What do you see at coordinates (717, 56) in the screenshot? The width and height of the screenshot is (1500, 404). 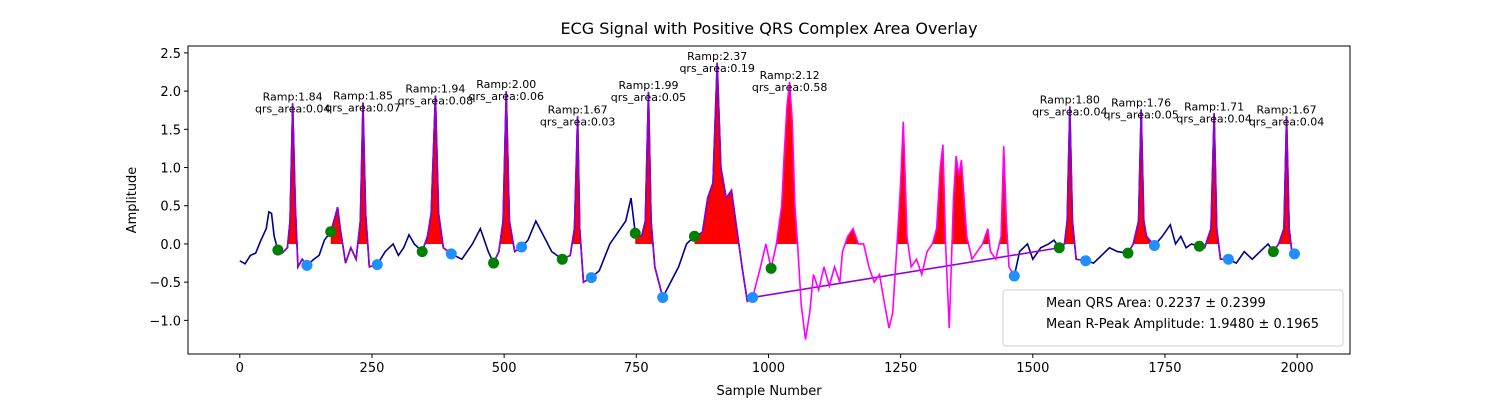 I see `peak-annotation: Ramp:2.37` at bounding box center [717, 56].